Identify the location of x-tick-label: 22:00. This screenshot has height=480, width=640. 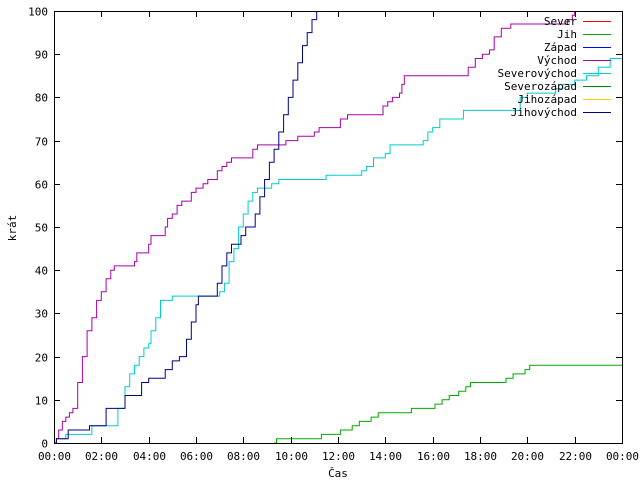
(575, 456).